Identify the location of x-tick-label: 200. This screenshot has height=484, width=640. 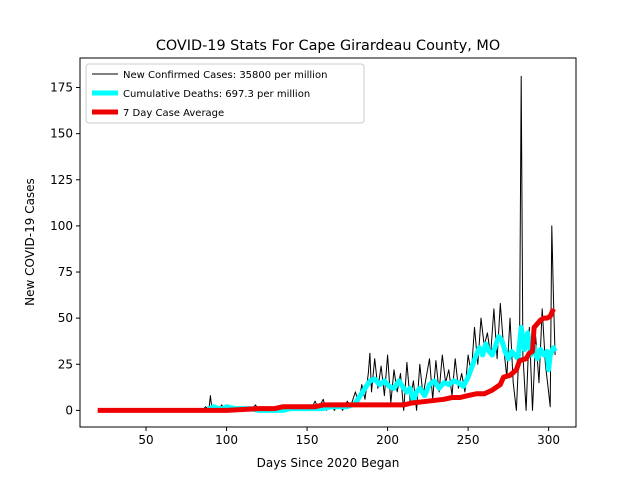
(387, 440).